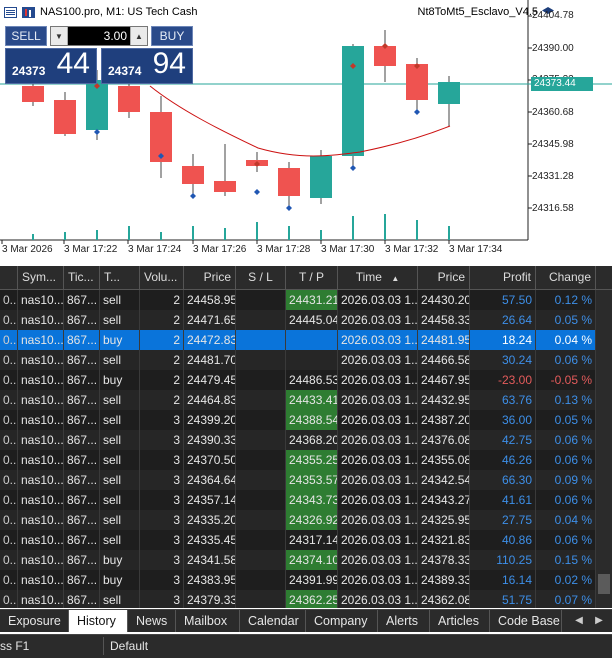 The image size is (612, 658). I want to click on open-price-cell: 24390.33, so click(210, 440).